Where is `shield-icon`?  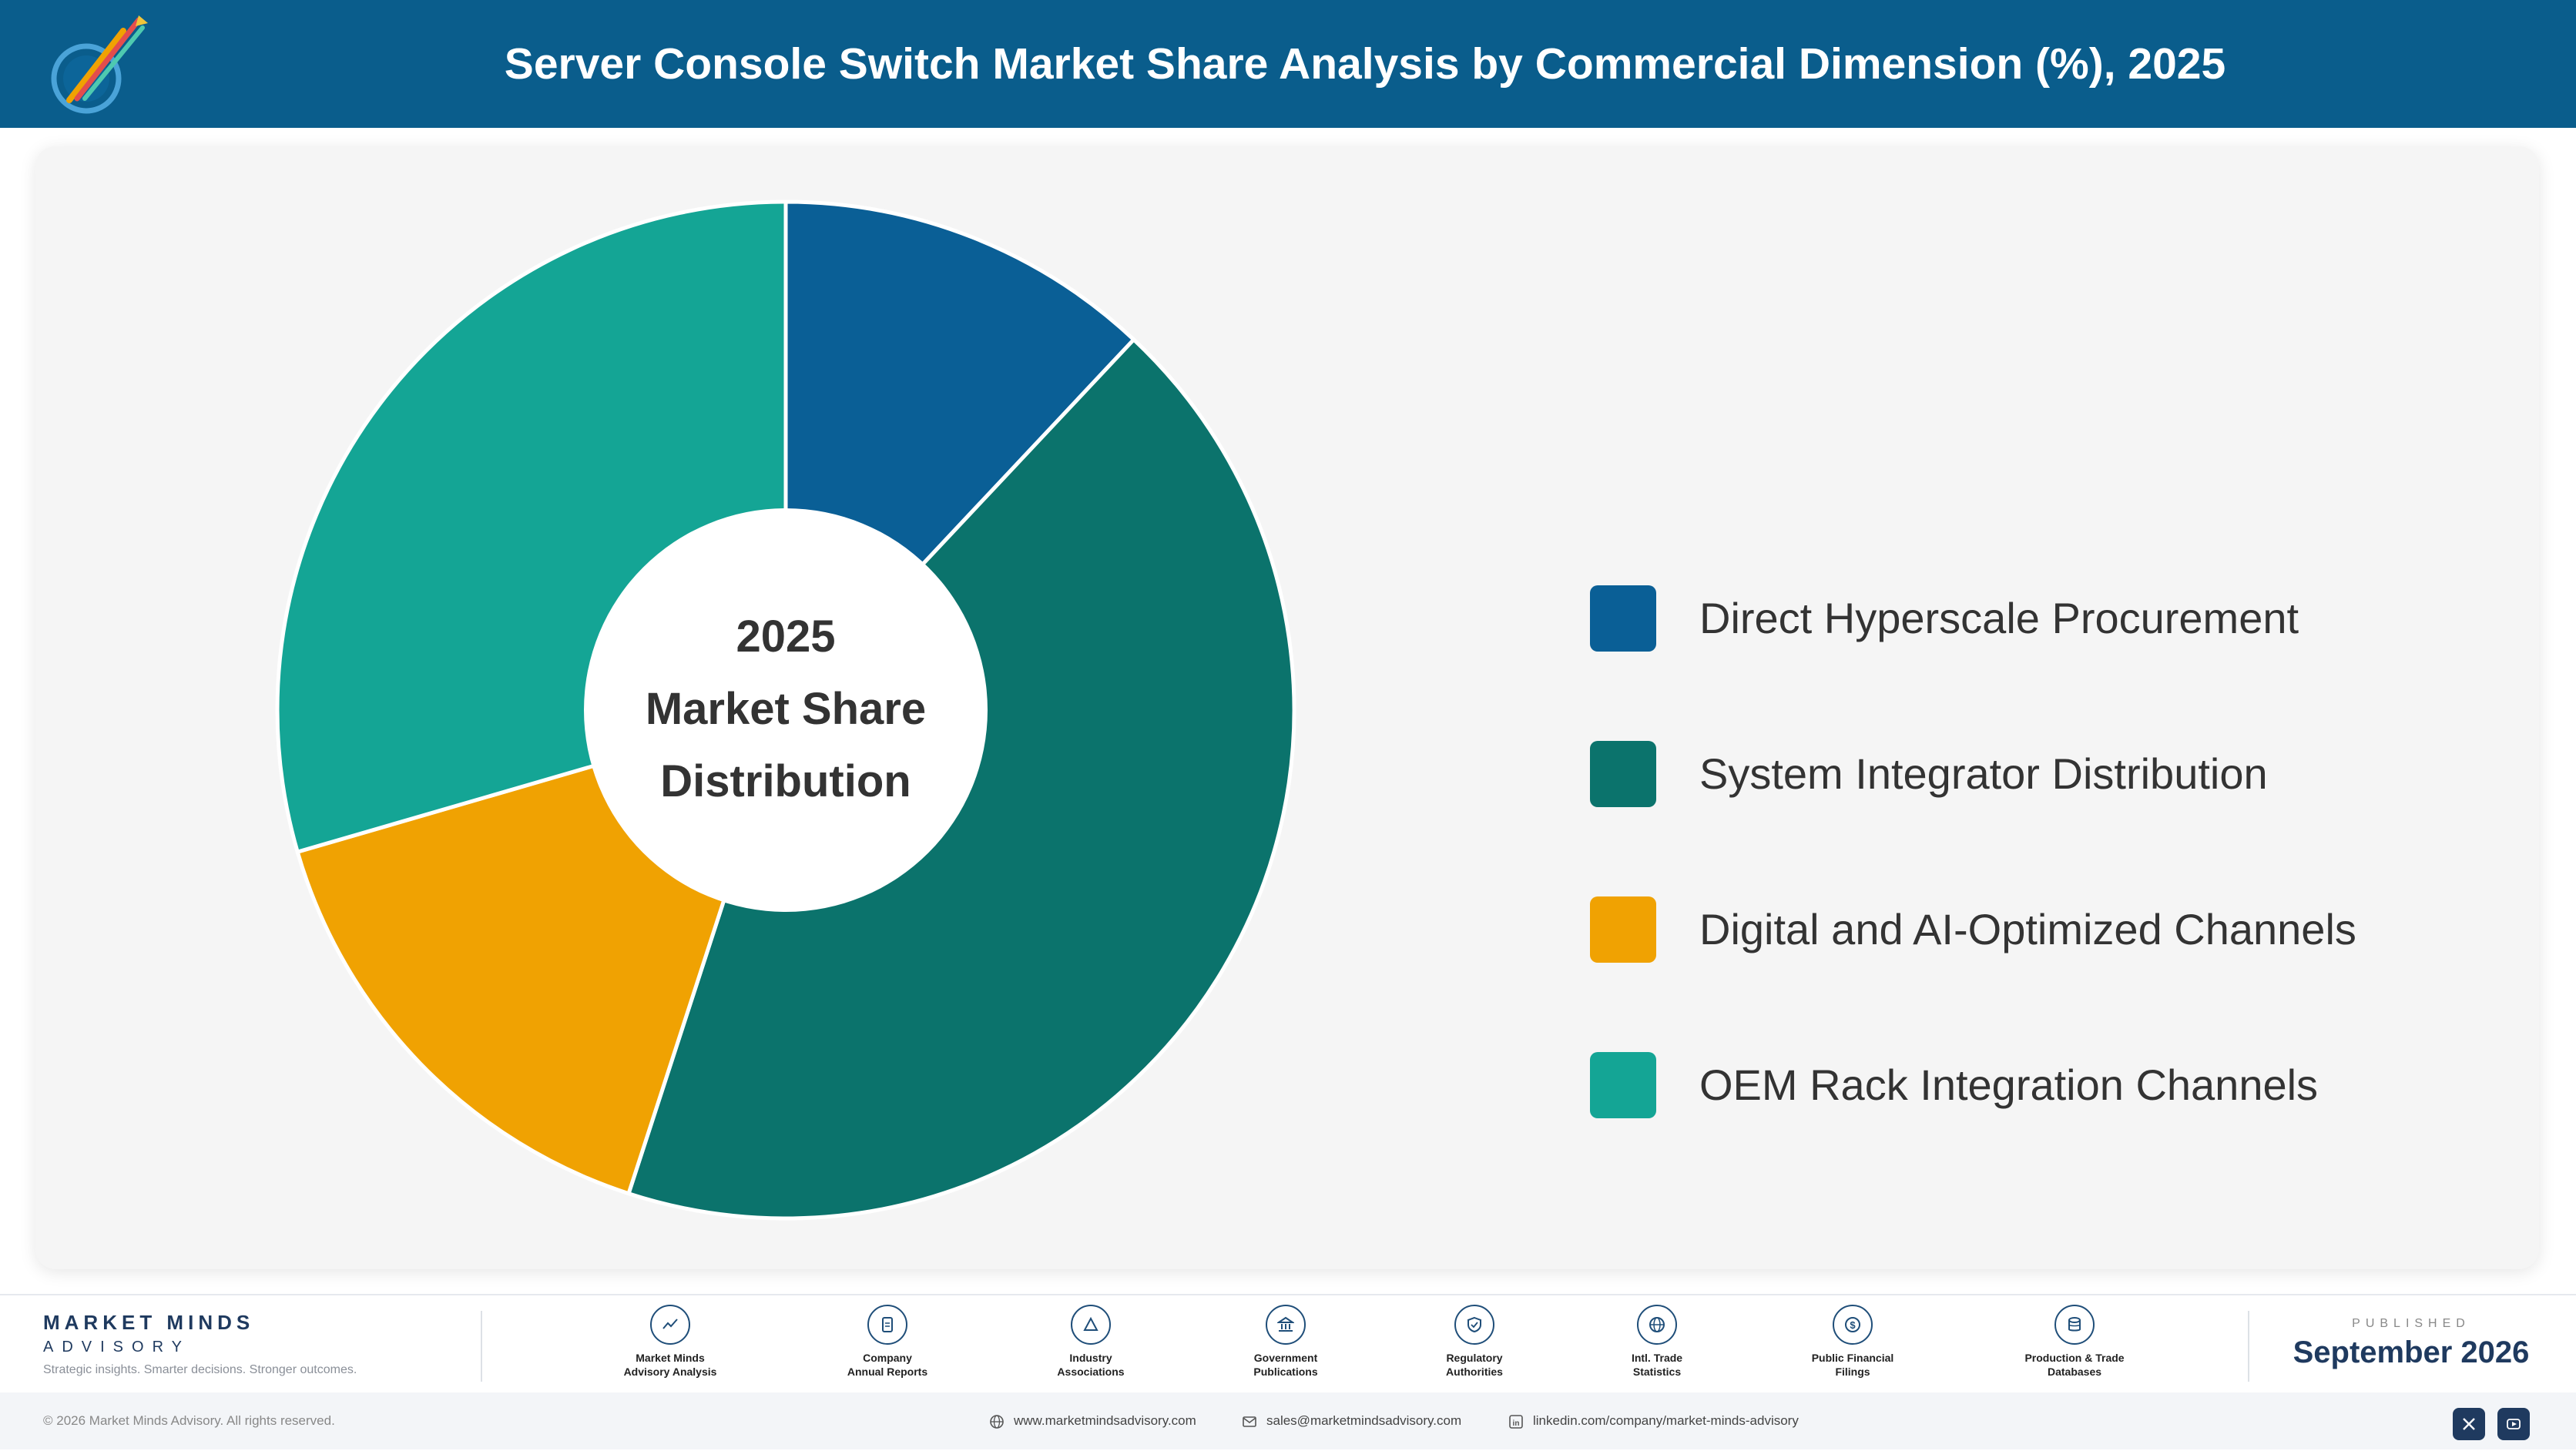
shield-icon is located at coordinates (1474, 1325).